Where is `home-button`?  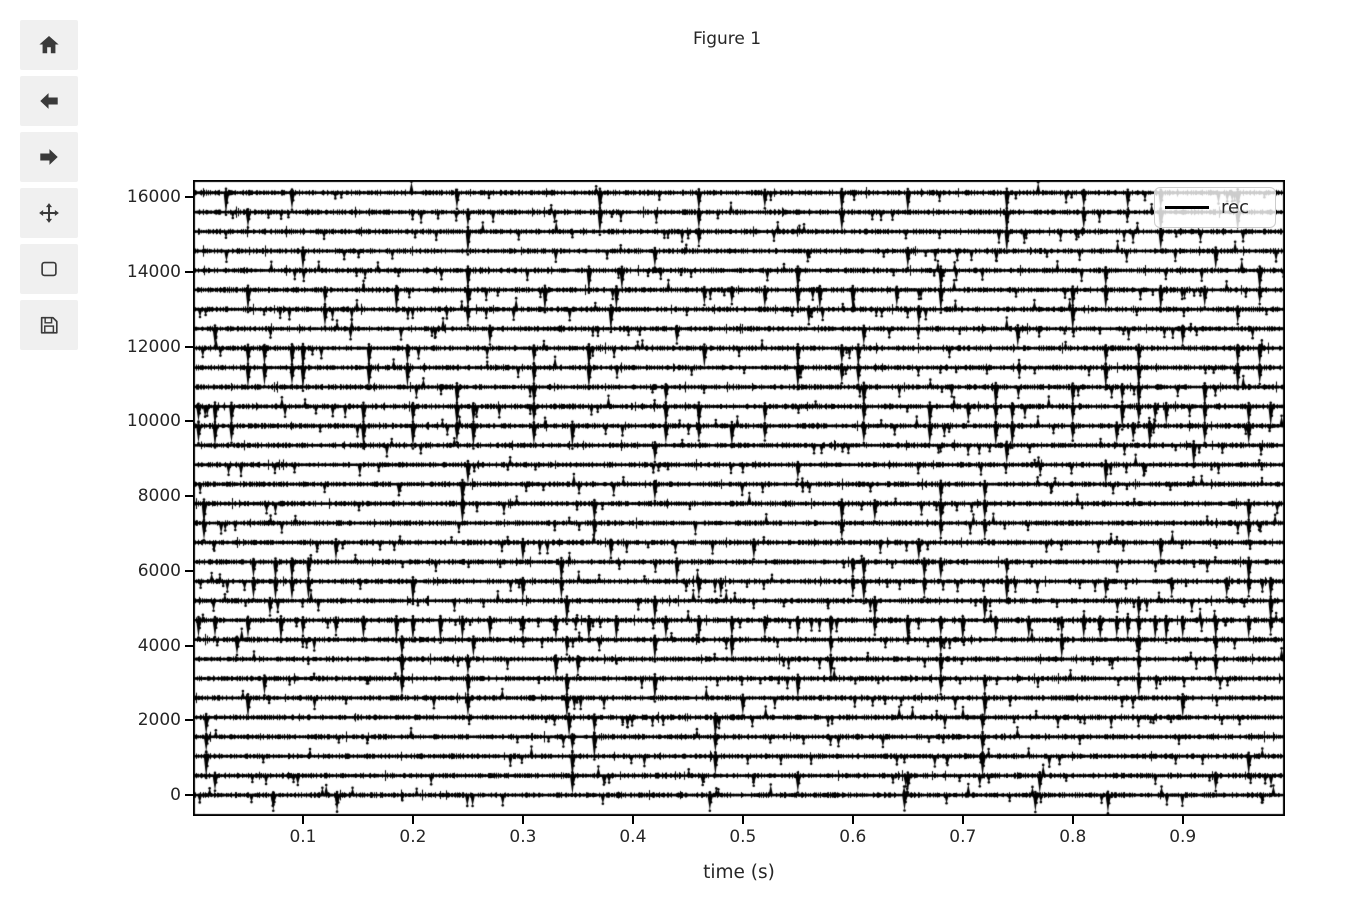 home-button is located at coordinates (49, 45).